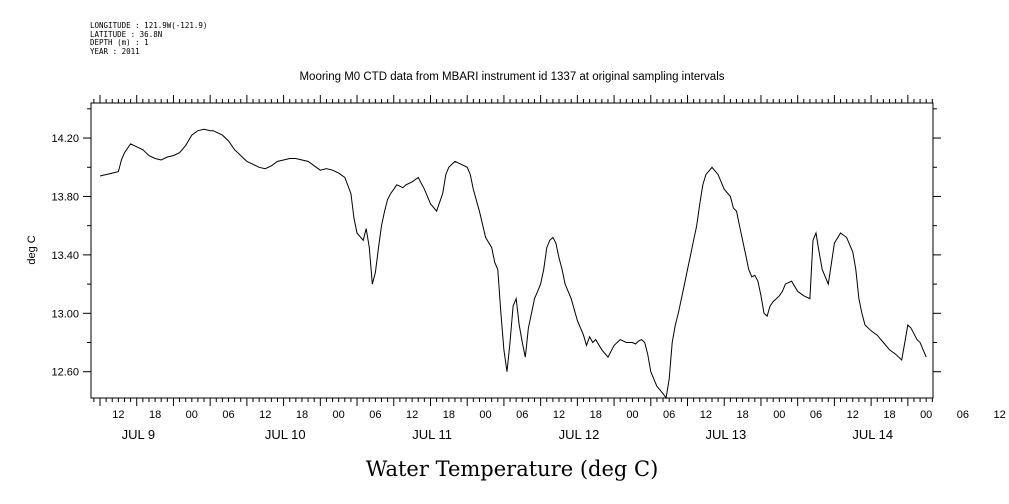  What do you see at coordinates (726, 434) in the screenshot?
I see `date-label: JUL 13` at bounding box center [726, 434].